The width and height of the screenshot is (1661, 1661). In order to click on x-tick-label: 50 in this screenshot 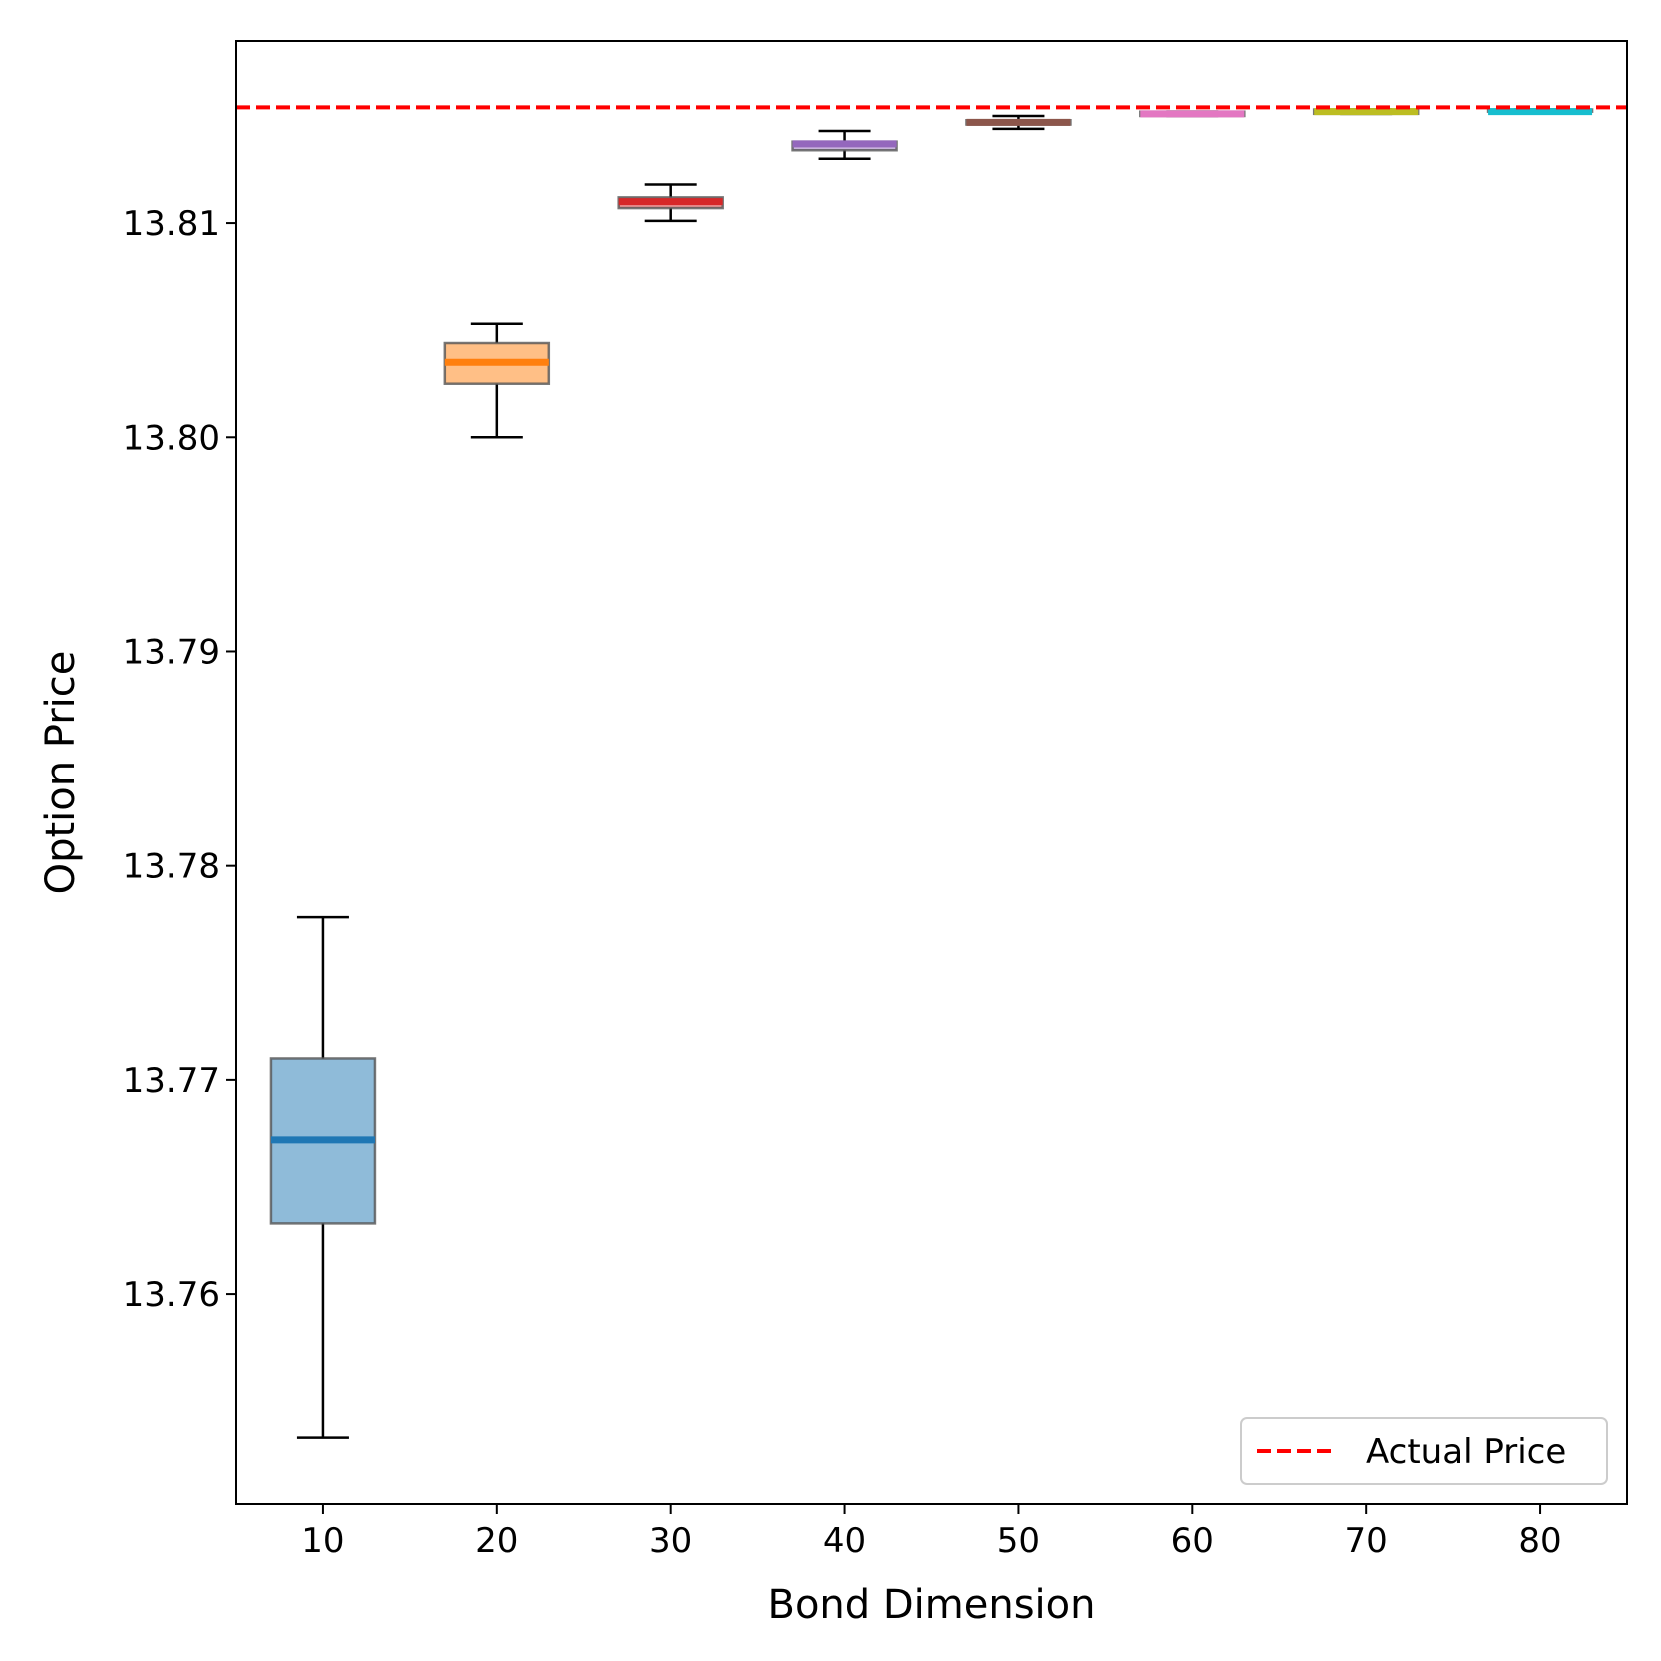, I will do `click(1018, 1541)`.